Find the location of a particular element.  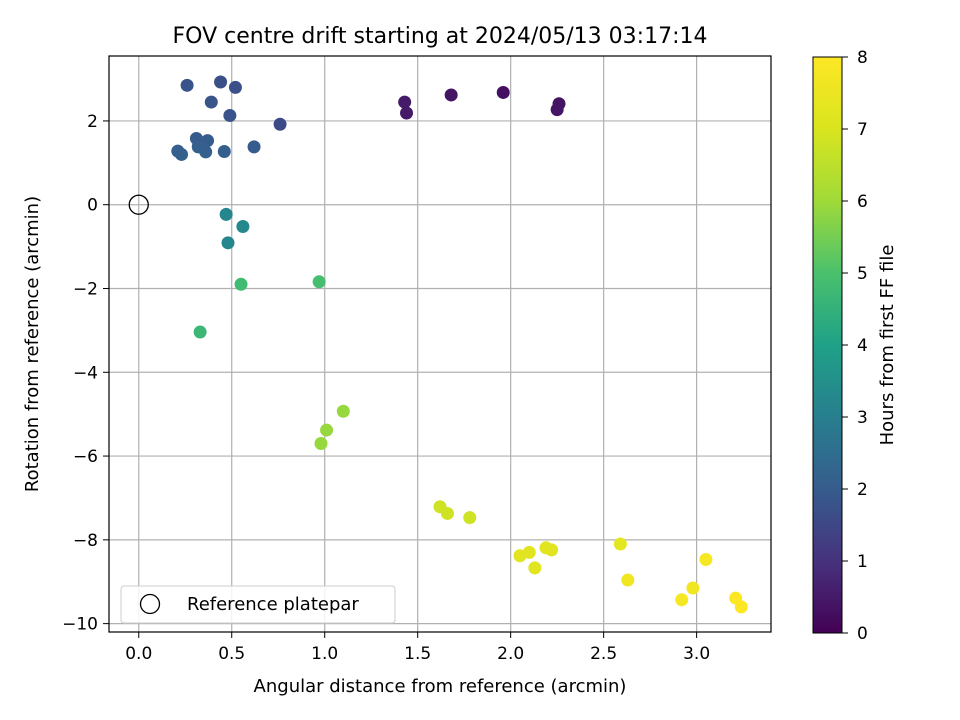

x-axis-label: Angular distance from reference (arcmin) is located at coordinates (440, 686).